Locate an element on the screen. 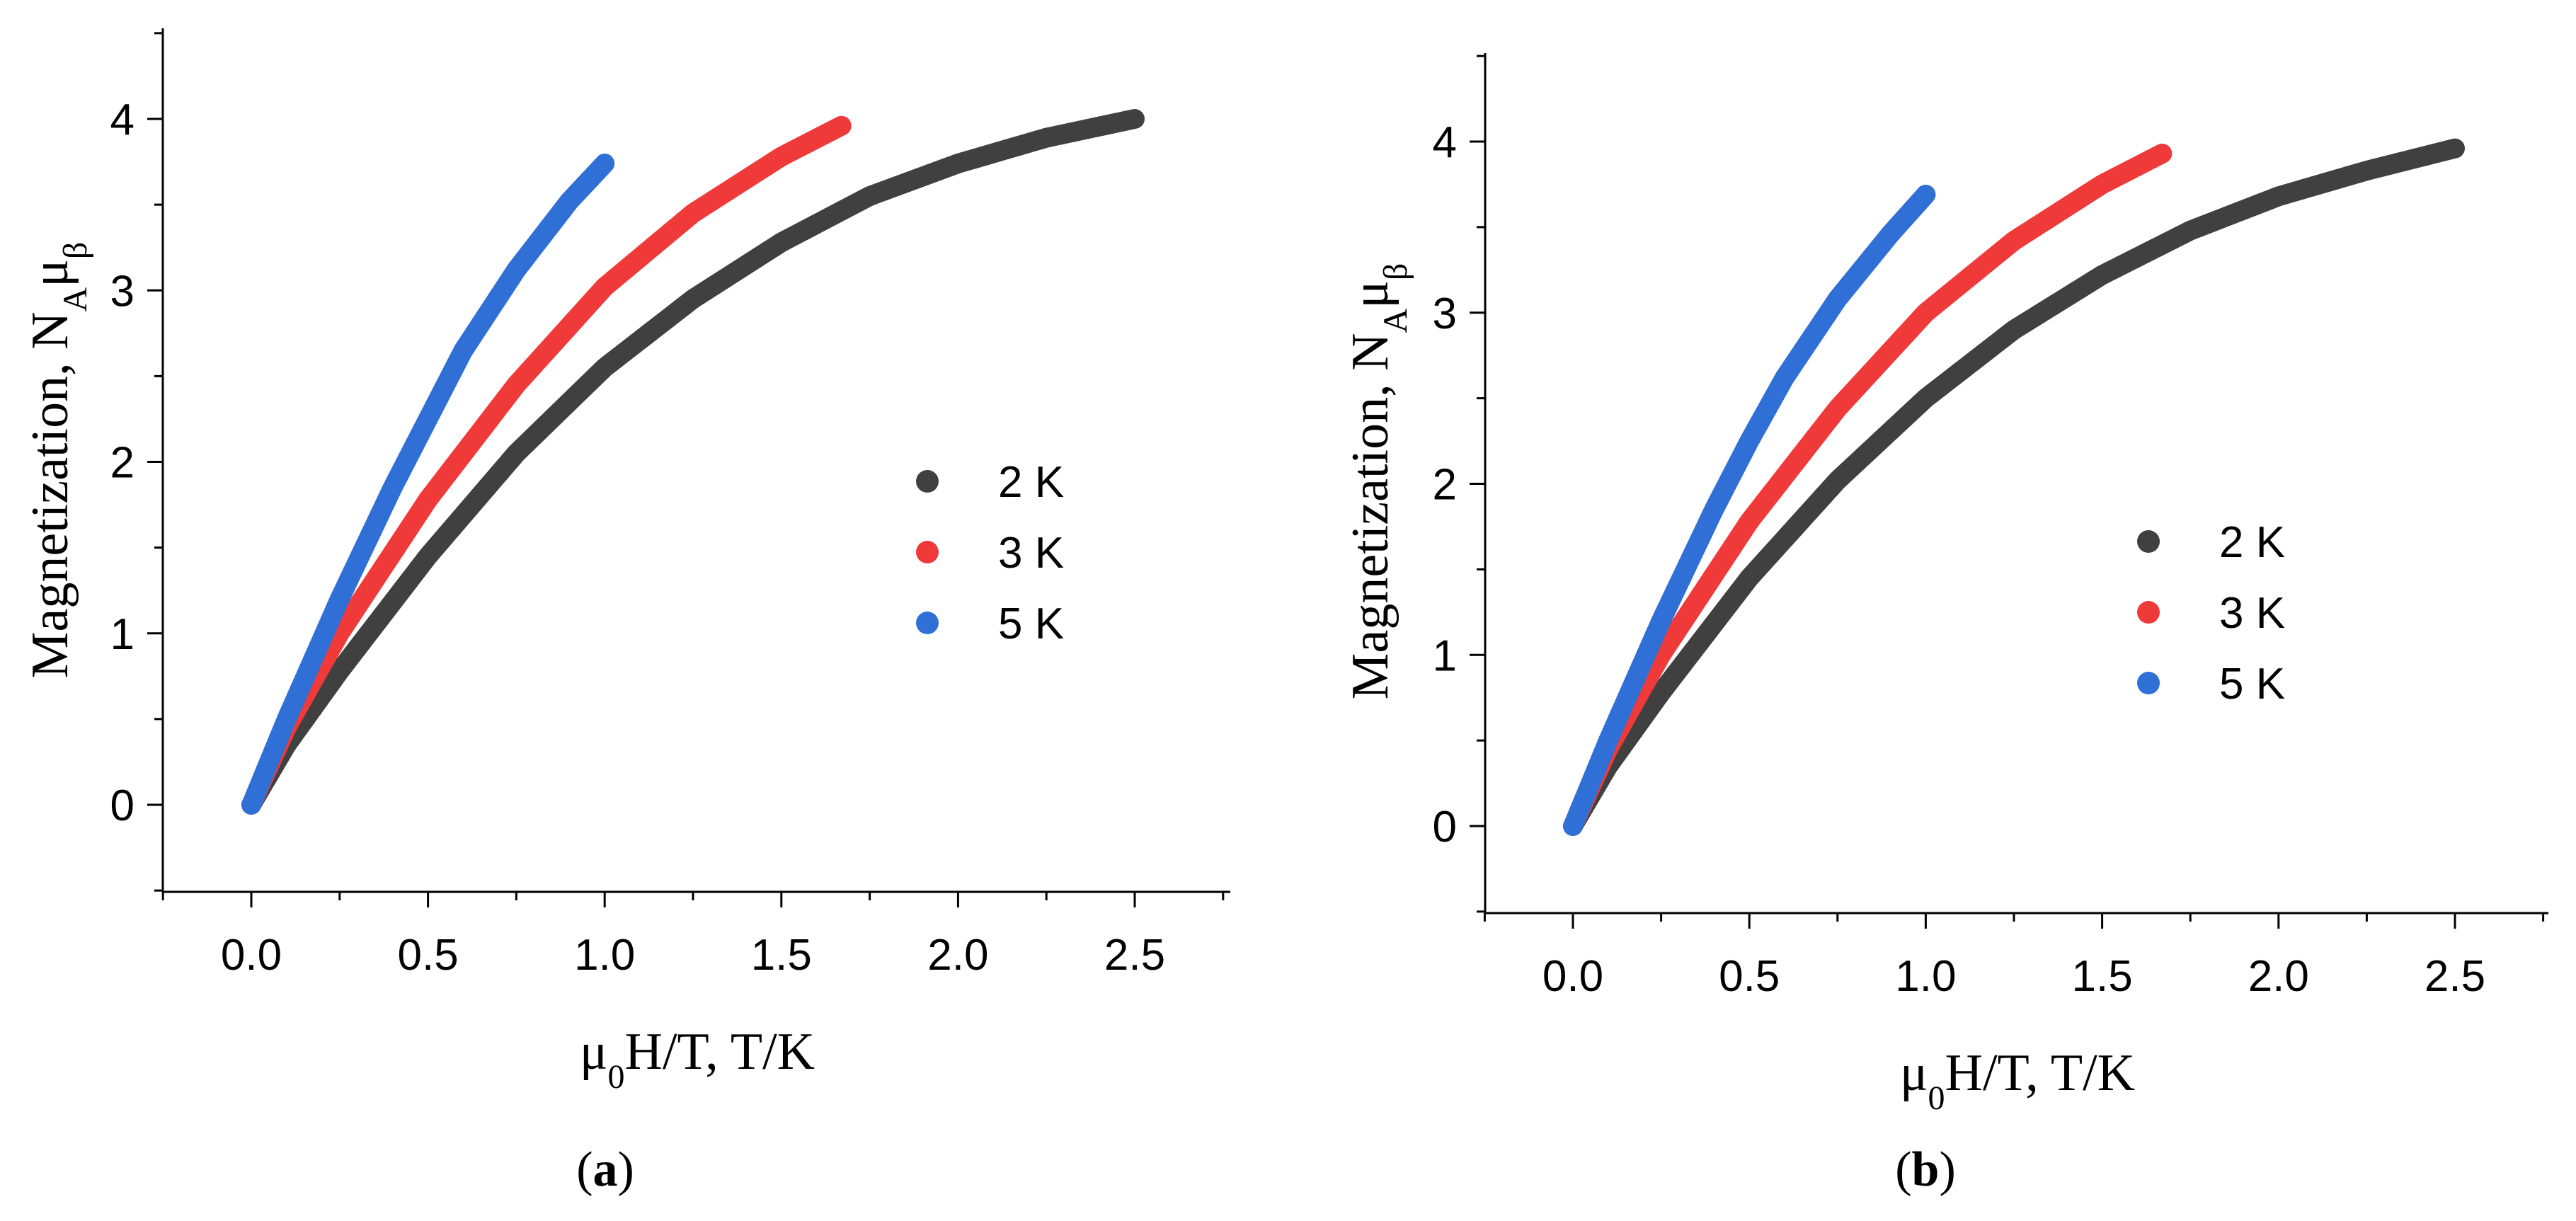 Image resolution: width=2576 pixels, height=1221 pixels. caption-letter: a is located at coordinates (605, 1169).